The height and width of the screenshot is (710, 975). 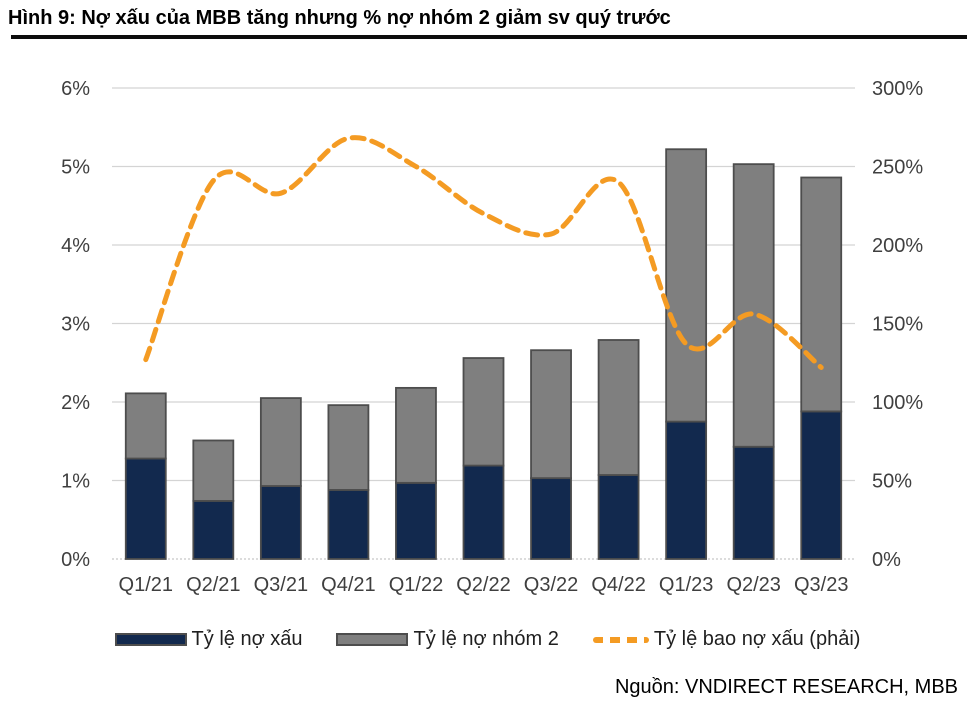 I want to click on x-axis-label: Q1/22, so click(x=416, y=585).